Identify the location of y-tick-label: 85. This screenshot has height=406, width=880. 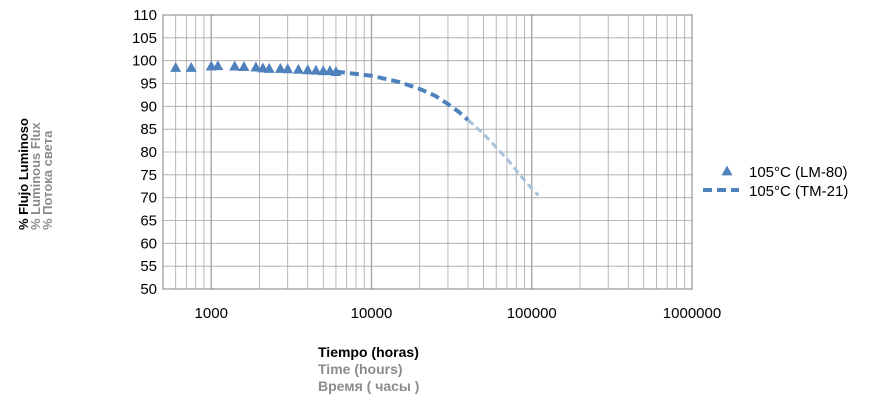
(148, 129).